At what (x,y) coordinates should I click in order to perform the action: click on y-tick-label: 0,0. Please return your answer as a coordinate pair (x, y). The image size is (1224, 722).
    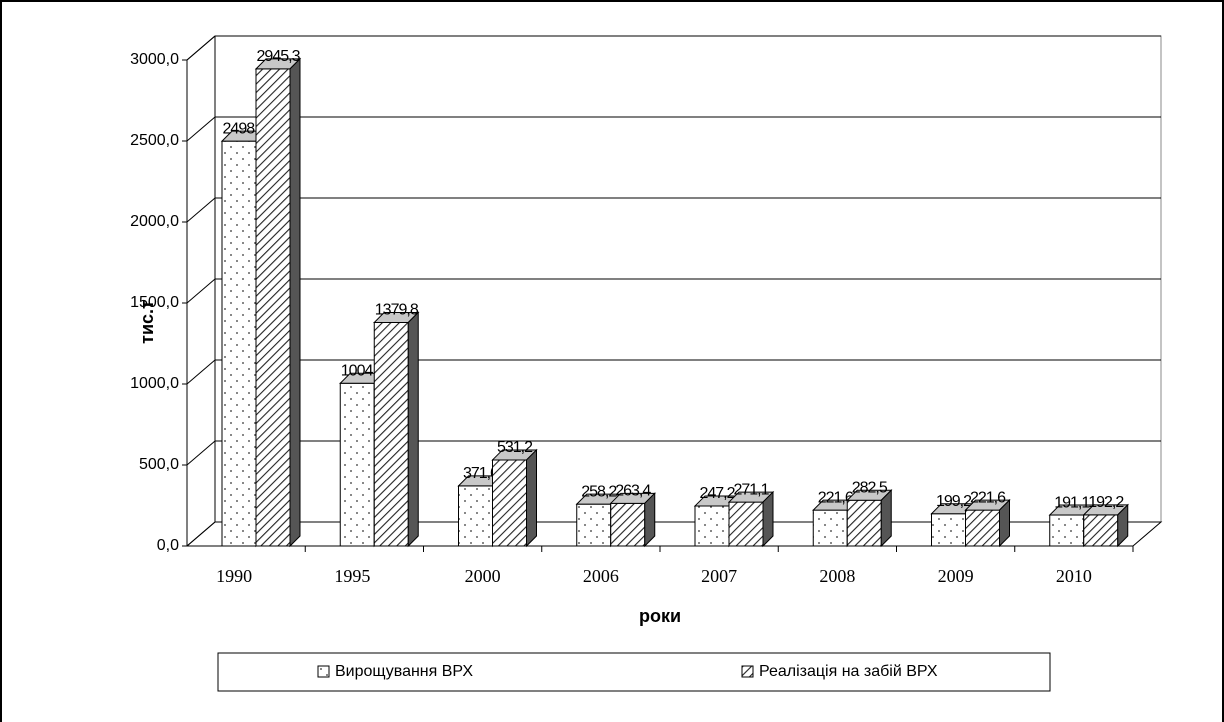
    Looking at the image, I should click on (168, 545).